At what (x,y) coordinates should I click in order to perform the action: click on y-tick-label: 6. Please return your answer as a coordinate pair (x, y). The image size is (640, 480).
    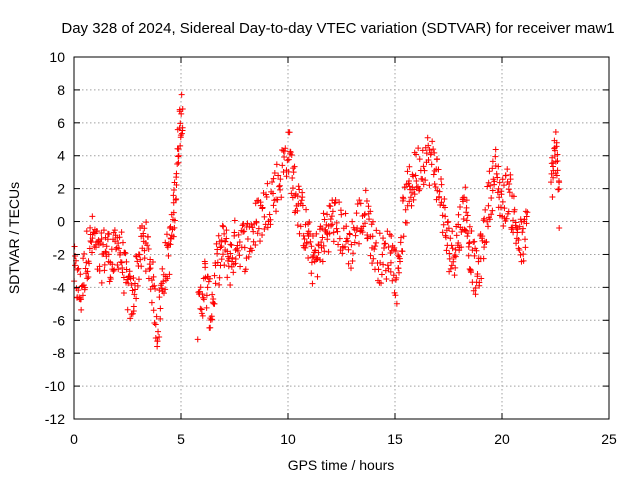
    Looking at the image, I should click on (61, 123).